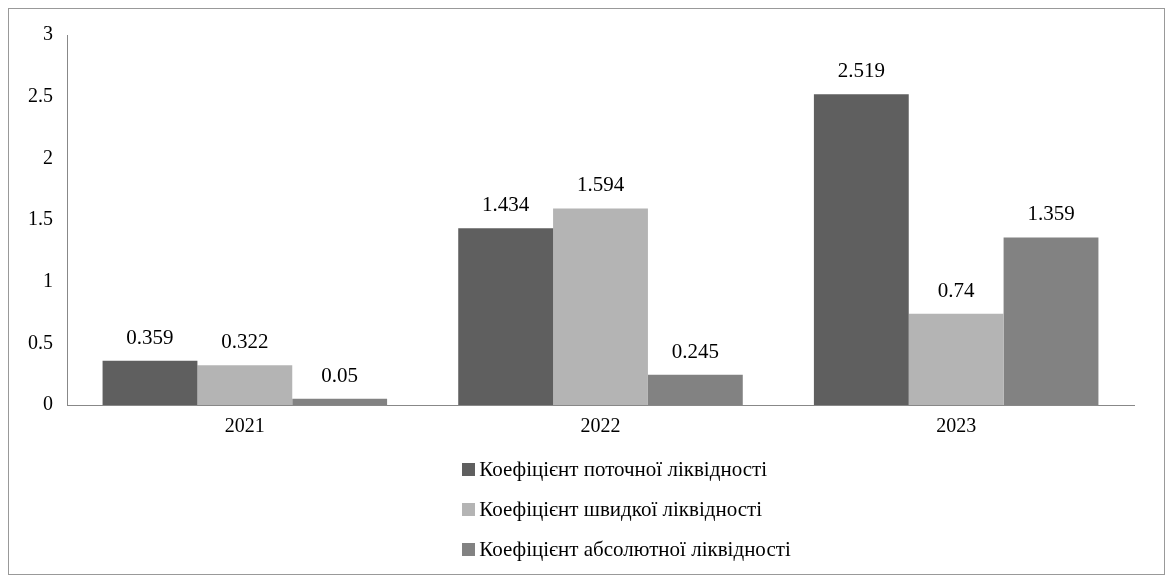 This screenshot has width=1173, height=583. Describe the element at coordinates (956, 289) in the screenshot. I see `data-label: 0.74` at that location.